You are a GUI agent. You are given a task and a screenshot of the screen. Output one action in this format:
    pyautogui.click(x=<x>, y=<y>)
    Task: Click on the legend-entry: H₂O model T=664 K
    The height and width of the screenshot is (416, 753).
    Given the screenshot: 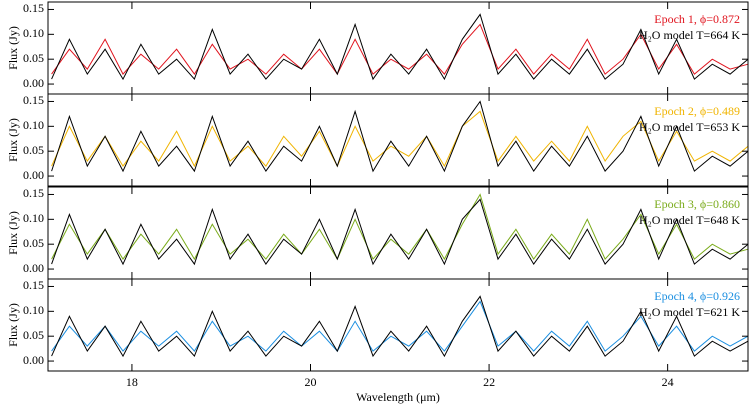 What is the action you would take?
    pyautogui.click(x=689, y=35)
    